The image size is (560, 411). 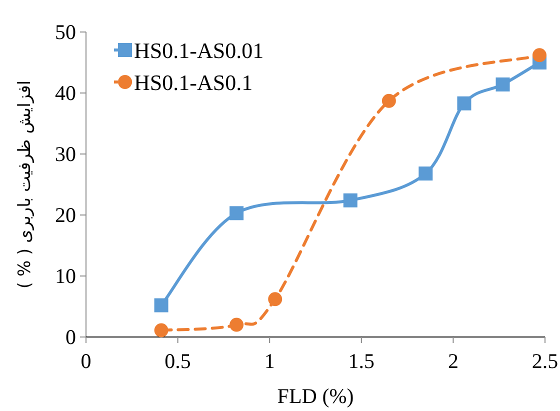 I want to click on legend-label: HS0.1-AS0.01, so click(x=199, y=50).